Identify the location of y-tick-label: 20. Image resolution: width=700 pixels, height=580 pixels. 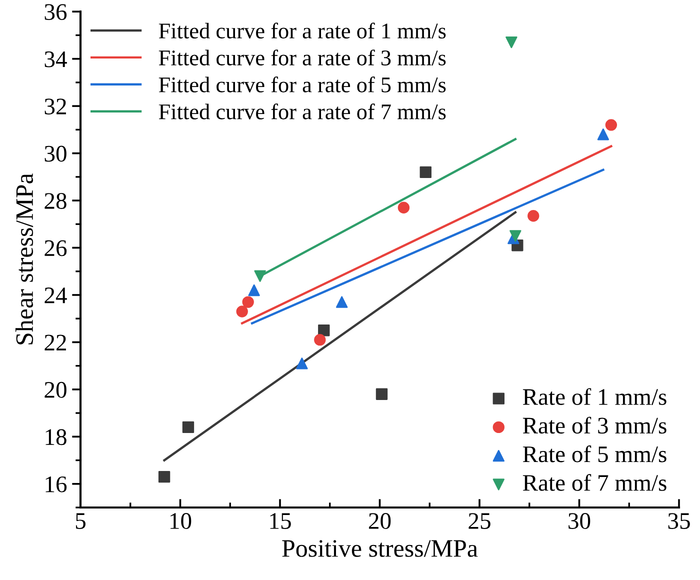
(55, 390).